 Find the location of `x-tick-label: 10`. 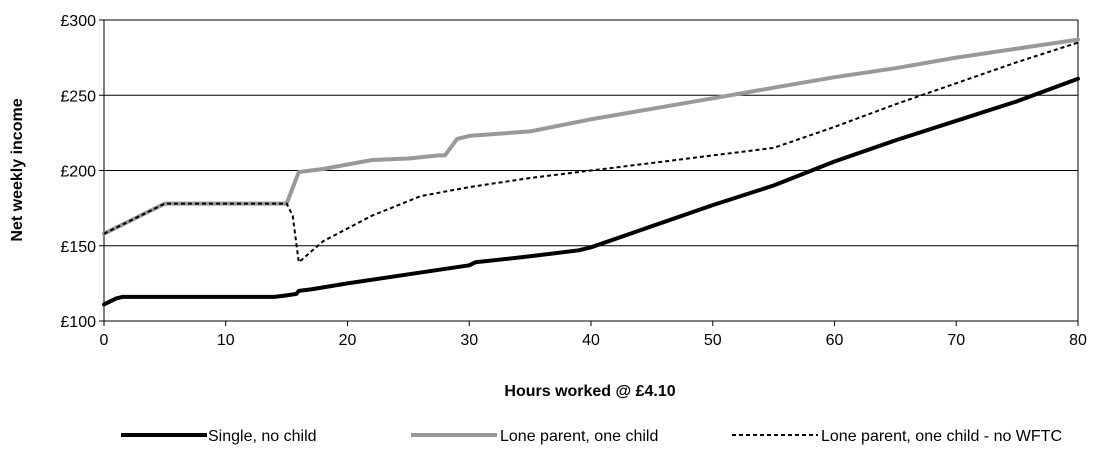

x-tick-label: 10 is located at coordinates (226, 340).